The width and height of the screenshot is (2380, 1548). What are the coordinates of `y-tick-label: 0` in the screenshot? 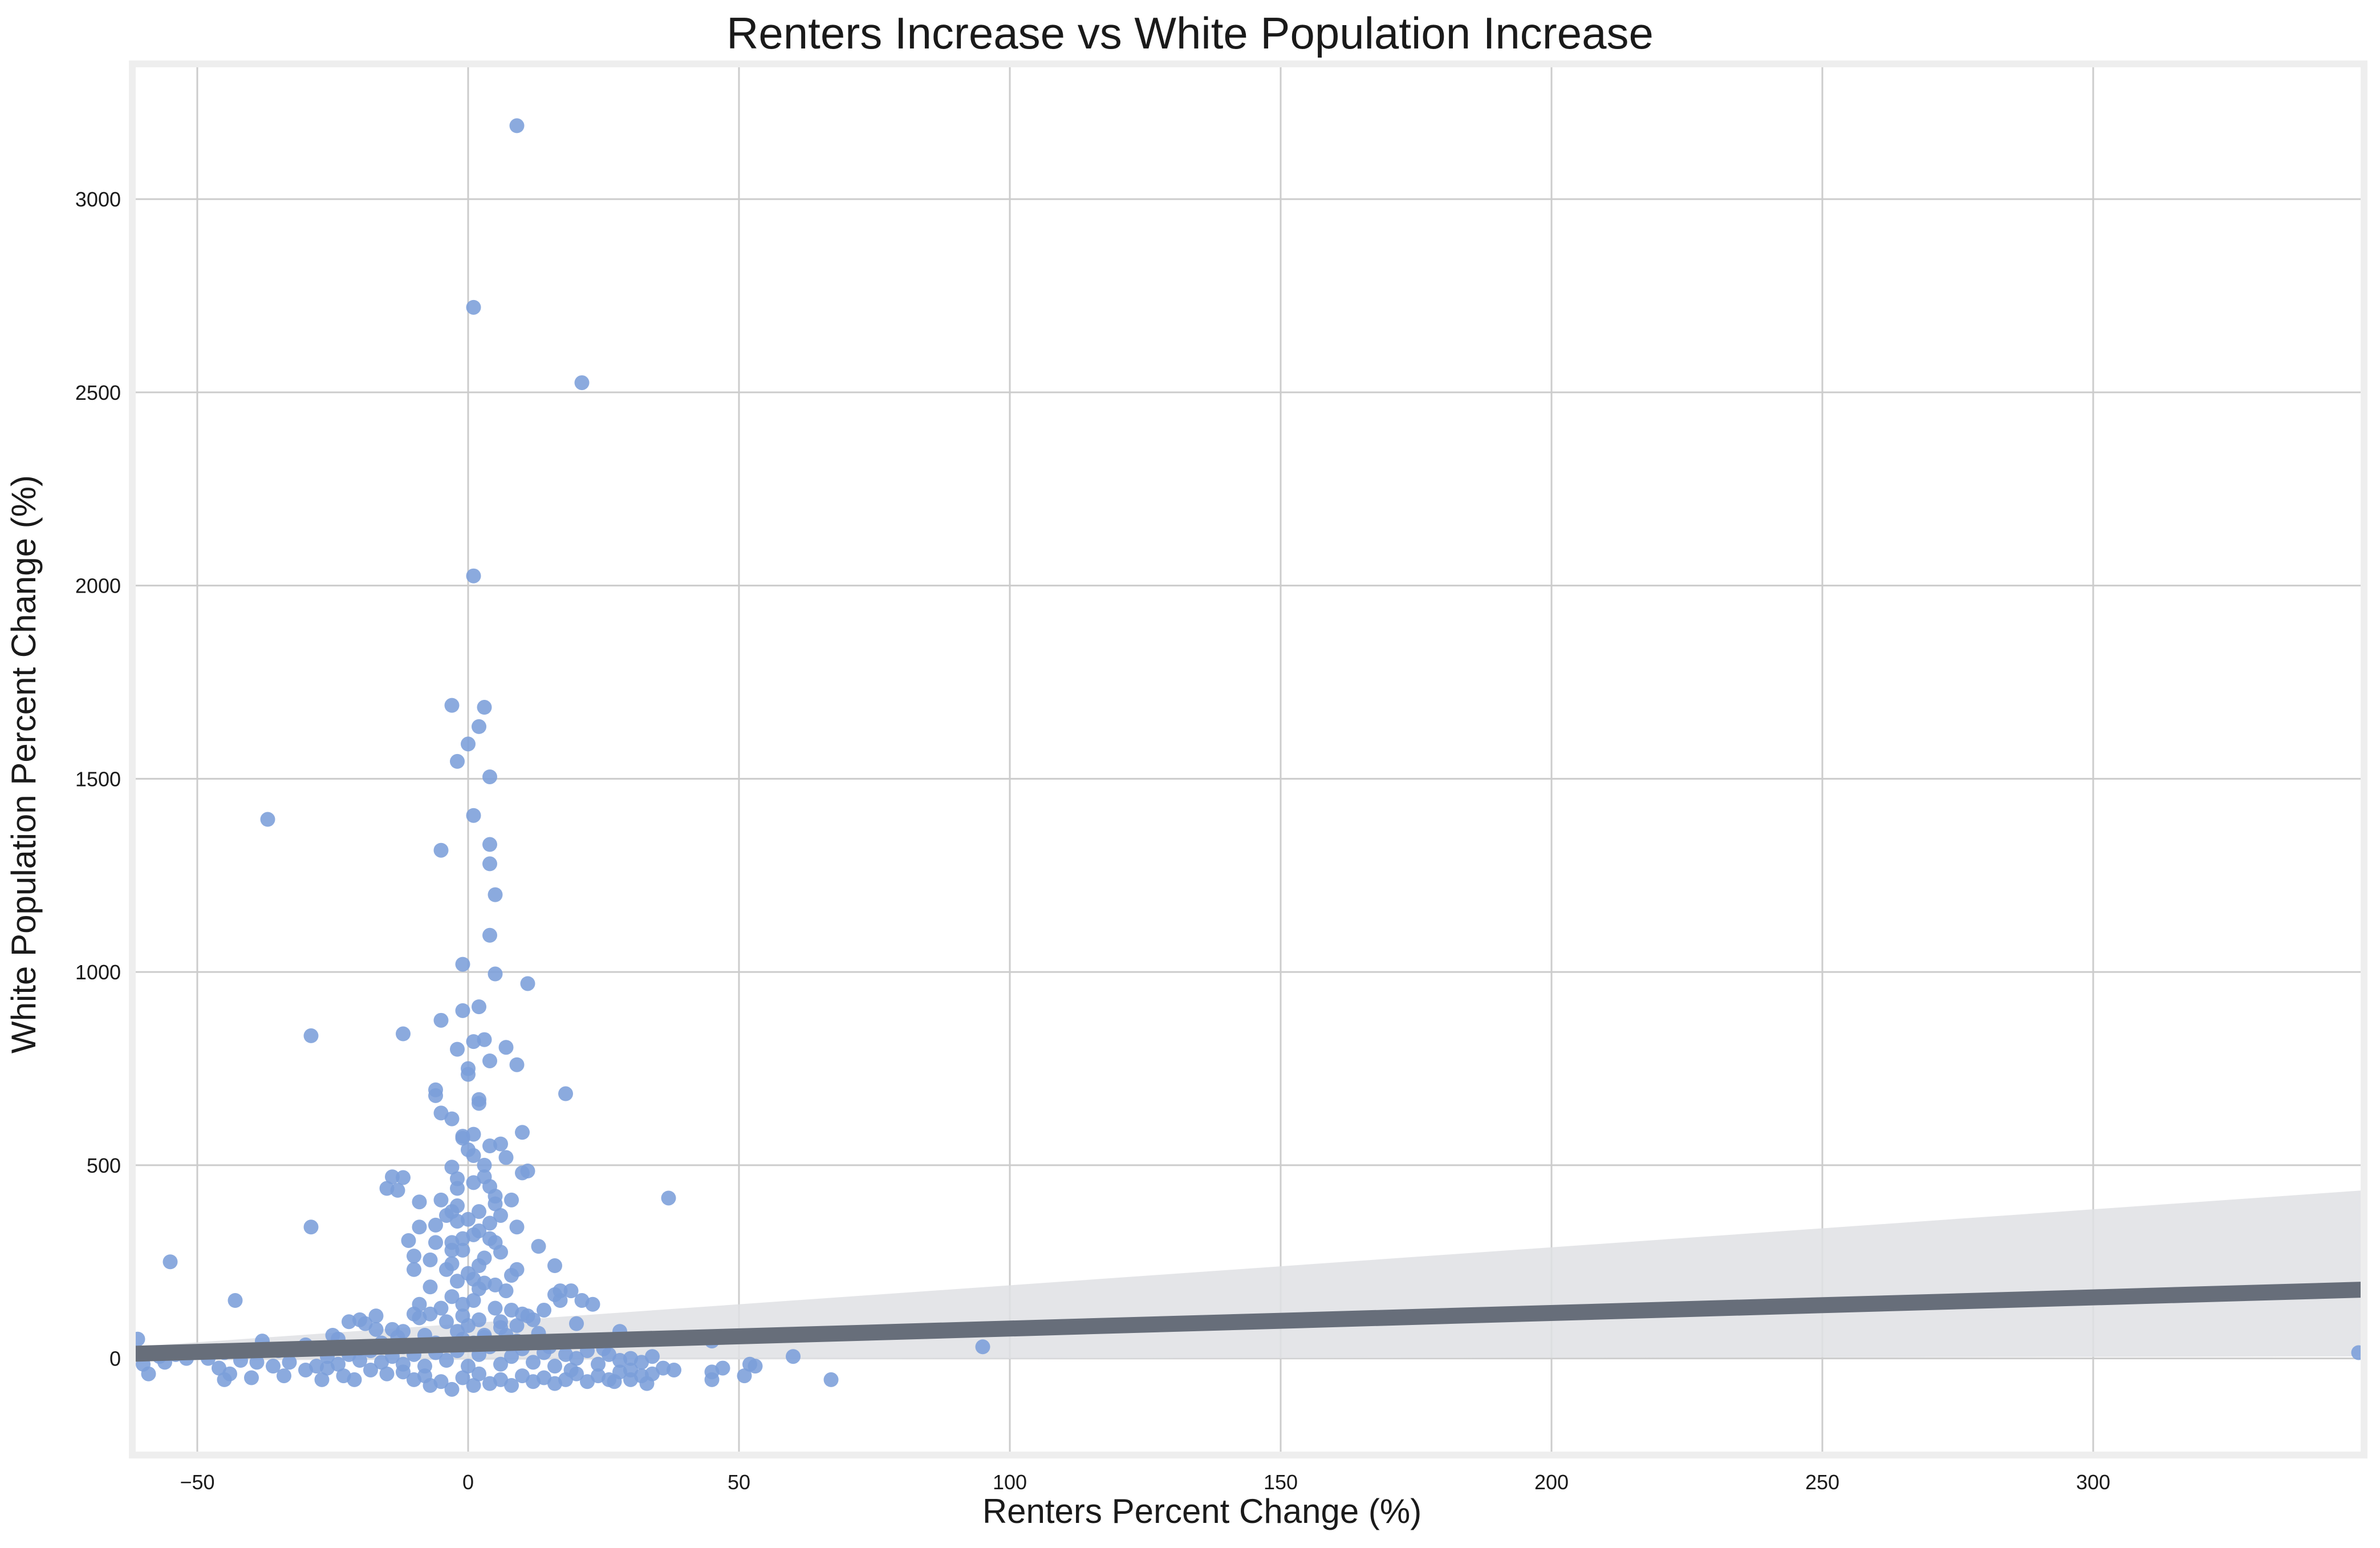 It's located at (115, 1359).